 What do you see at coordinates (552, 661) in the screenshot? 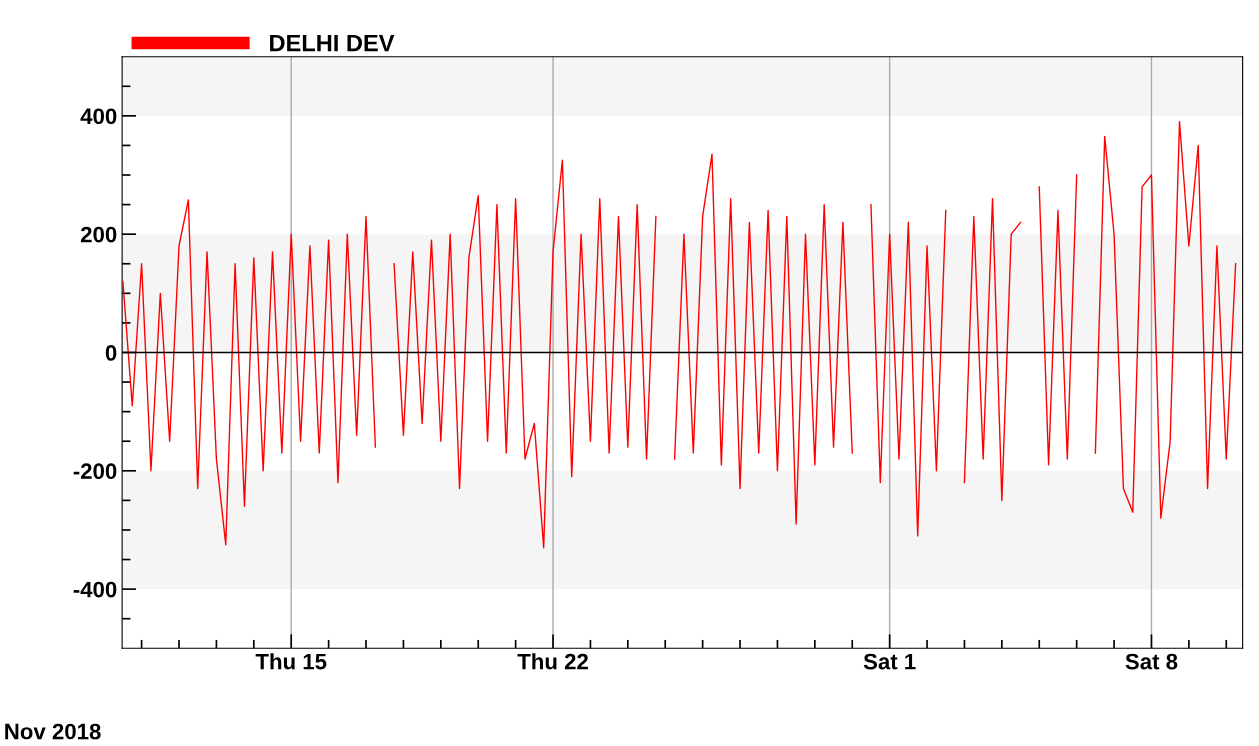
I see `x-tick-label: Thu 22` at bounding box center [552, 661].